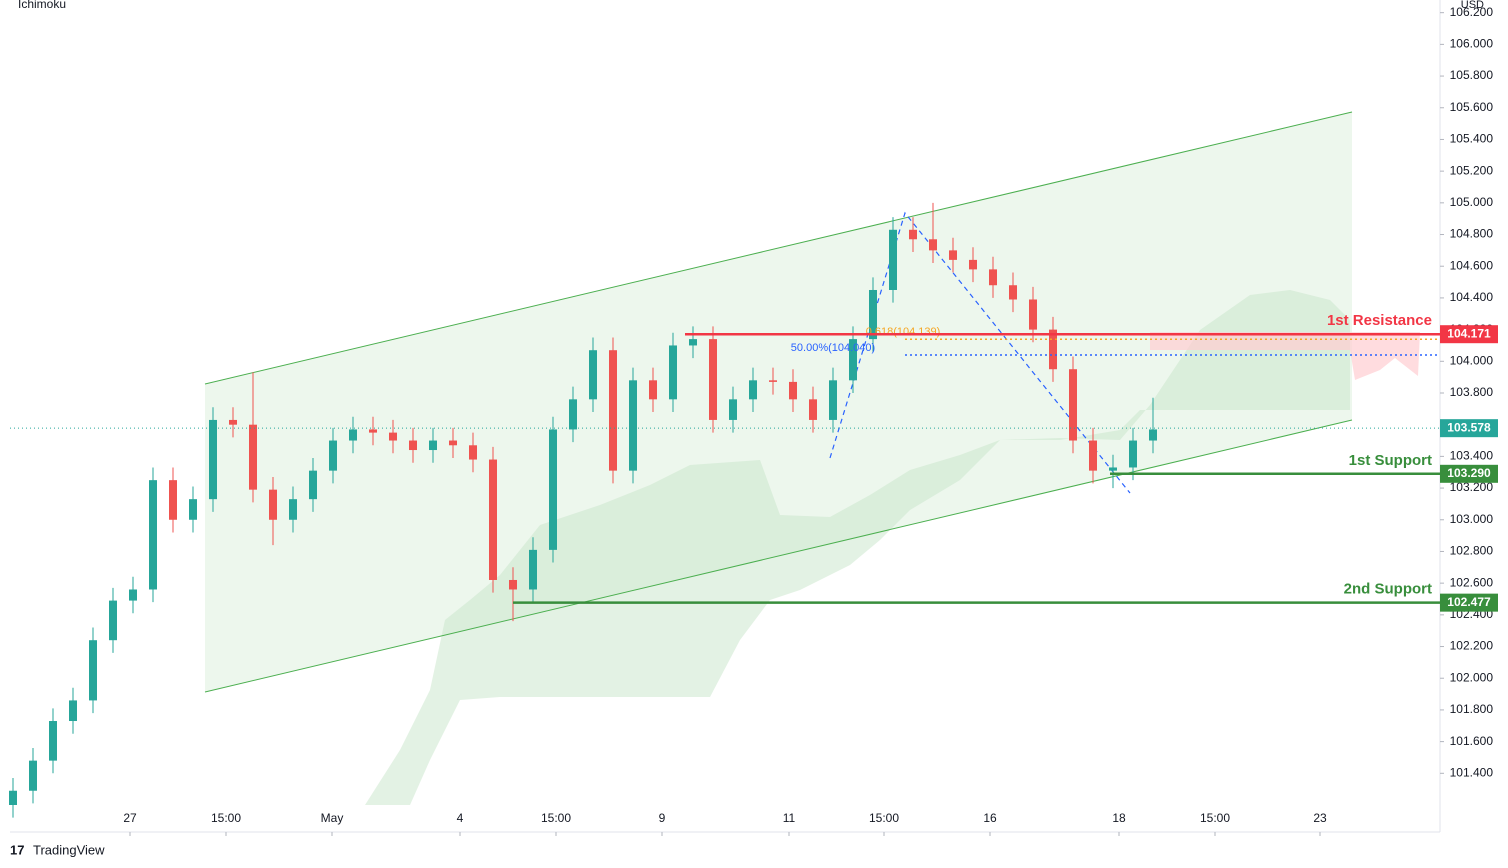  I want to click on y-tick-label: 105.400, so click(1472, 139).